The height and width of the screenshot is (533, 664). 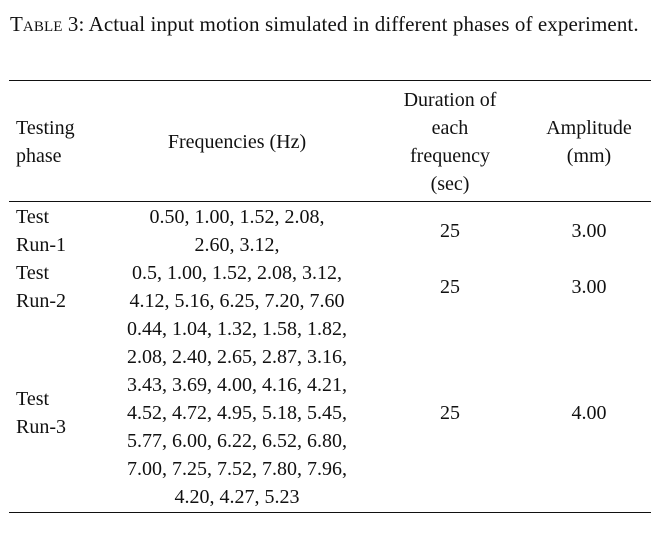 I want to click on header-line: phase, so click(x=39, y=156).